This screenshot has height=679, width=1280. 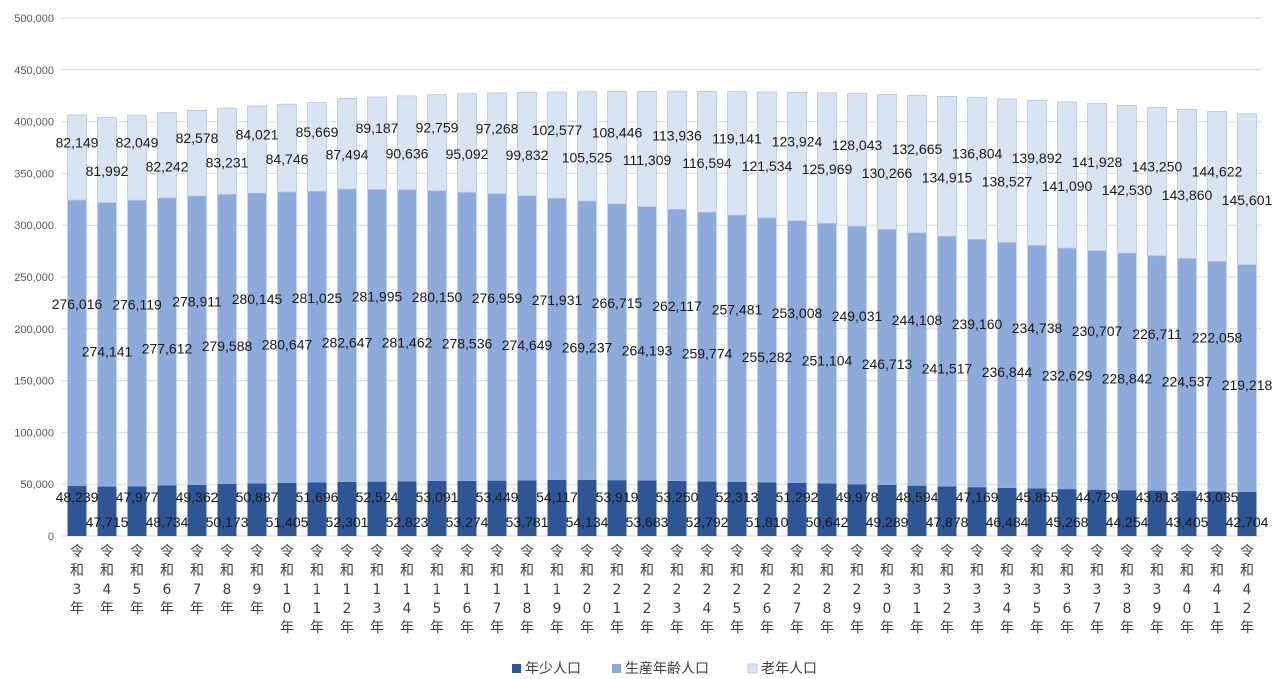 What do you see at coordinates (947, 368) in the screenshot?
I see `data-label: 241,517` at bounding box center [947, 368].